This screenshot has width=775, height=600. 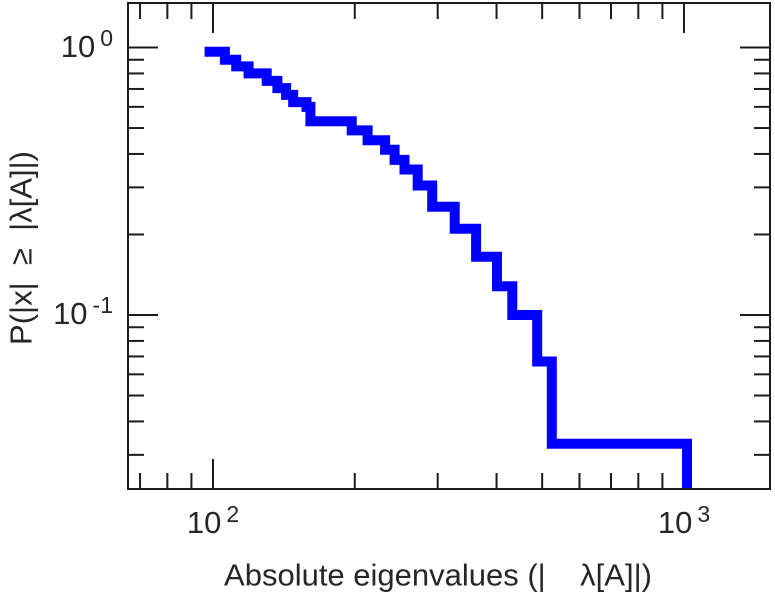 What do you see at coordinates (102, 305) in the screenshot?
I see `tick-label-exponent: -1` at bounding box center [102, 305].